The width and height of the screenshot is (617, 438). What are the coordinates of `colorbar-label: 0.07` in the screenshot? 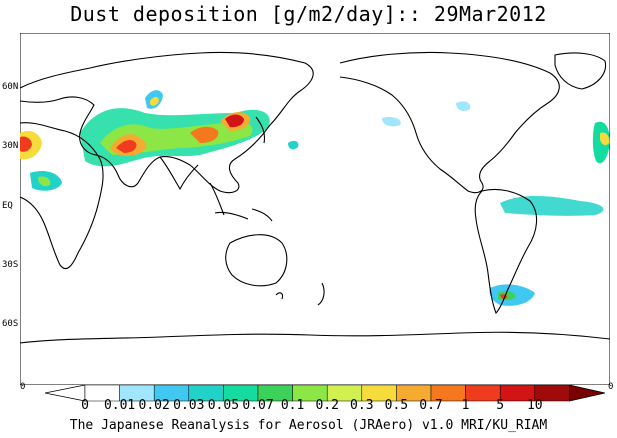 It's located at (258, 405).